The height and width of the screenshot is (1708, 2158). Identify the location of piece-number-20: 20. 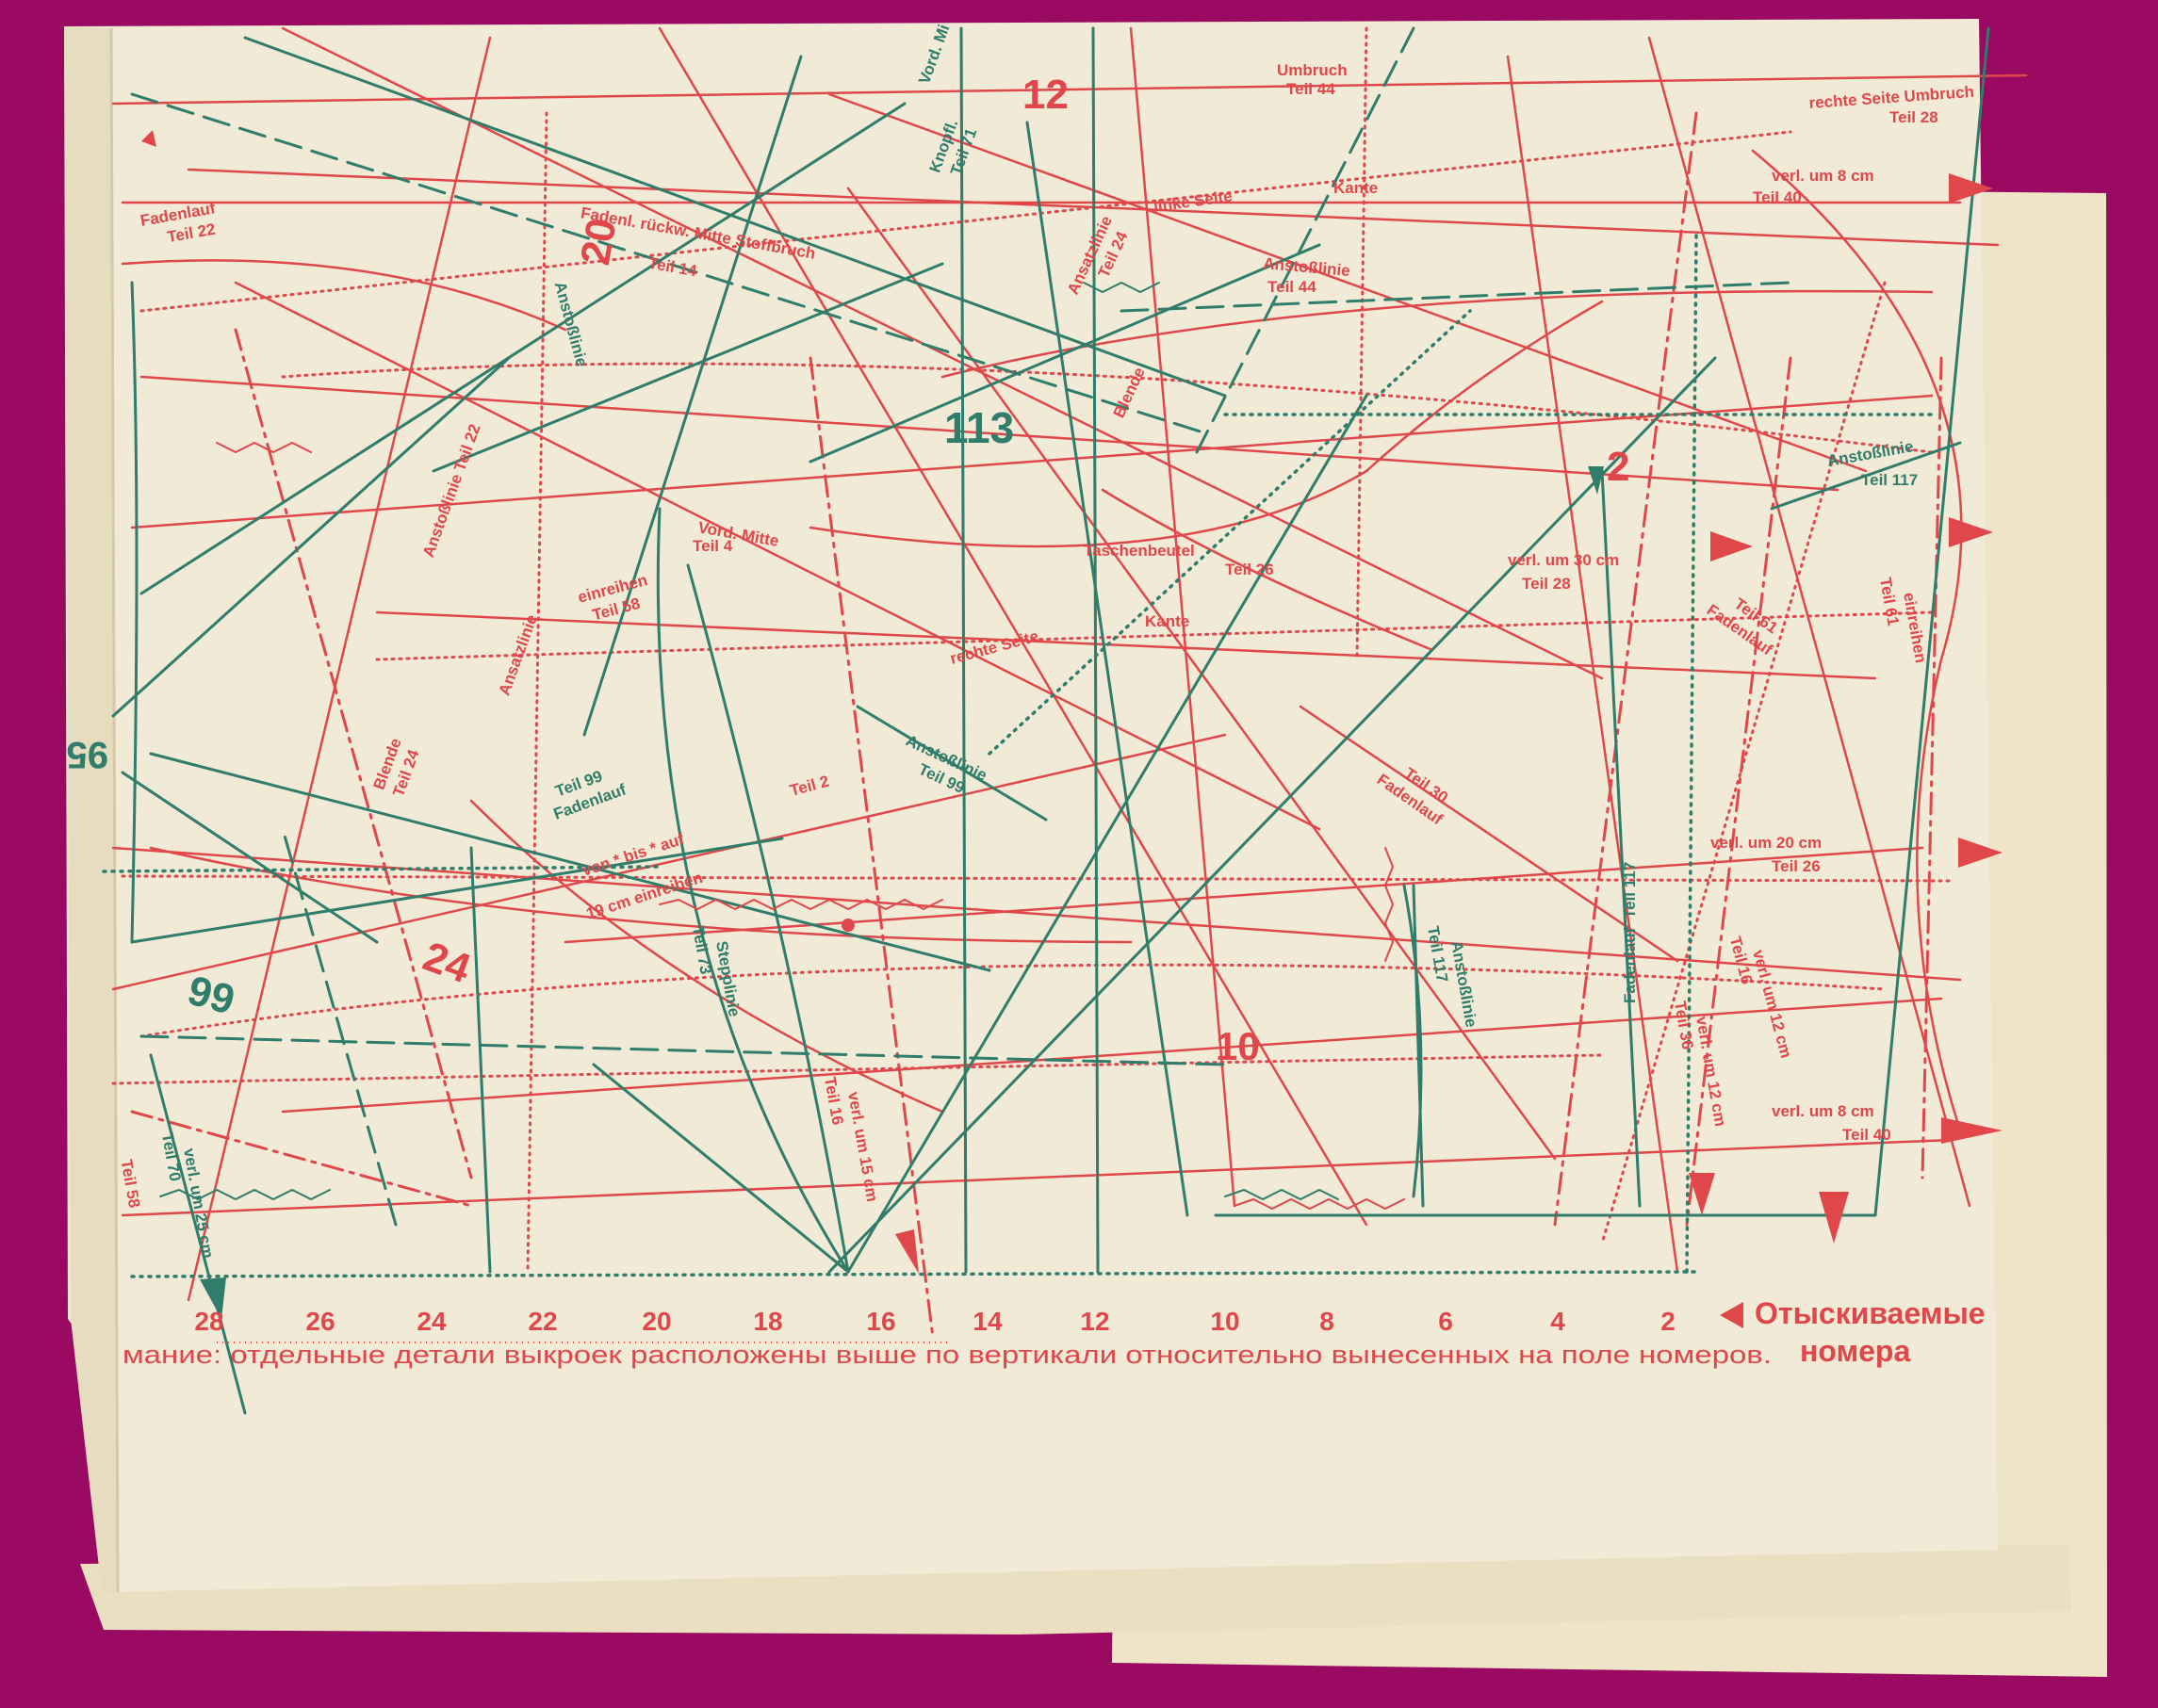
(599, 241).